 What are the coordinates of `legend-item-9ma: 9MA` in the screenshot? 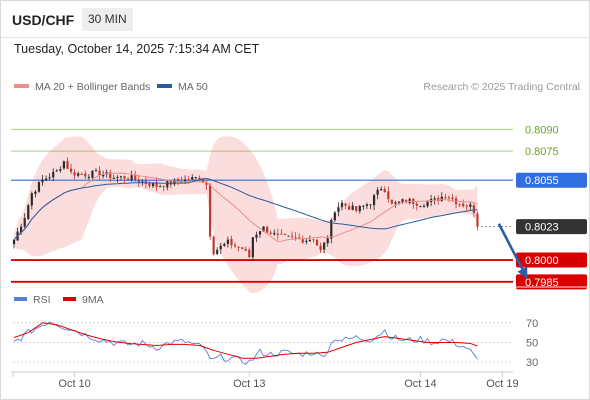 It's located at (83, 300).